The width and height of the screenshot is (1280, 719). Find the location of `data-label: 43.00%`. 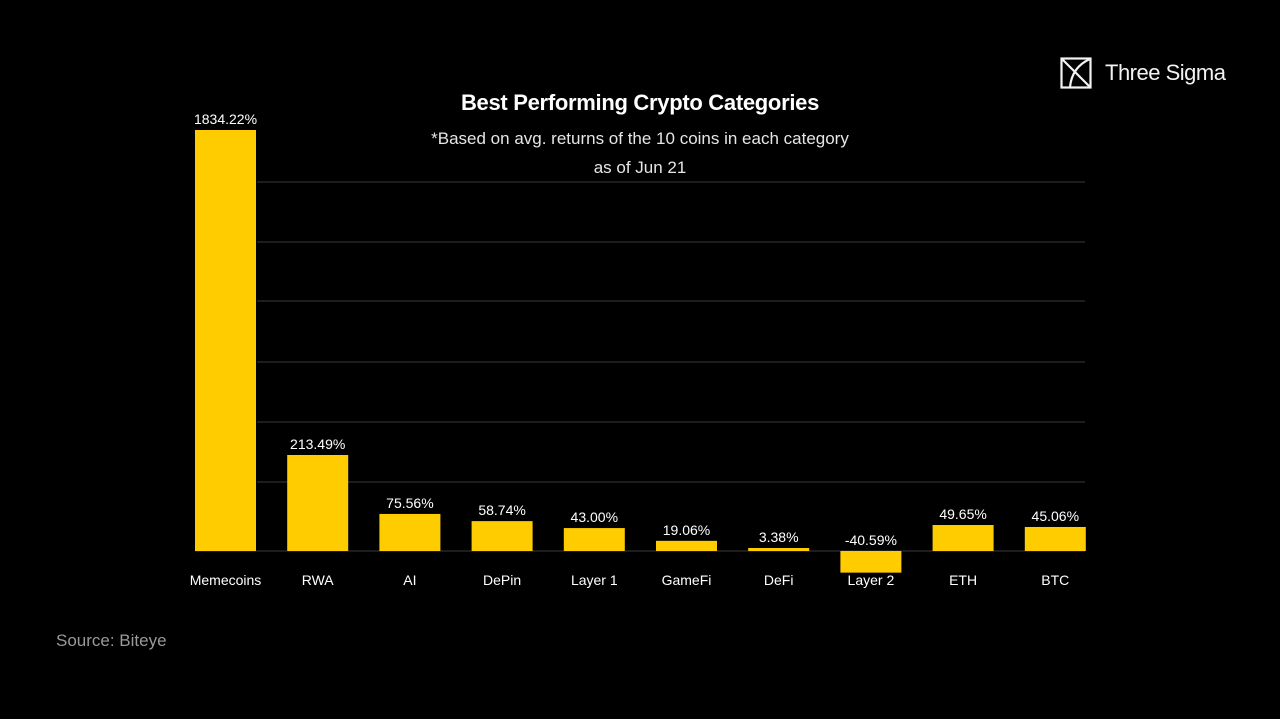

data-label: 43.00% is located at coordinates (594, 517).